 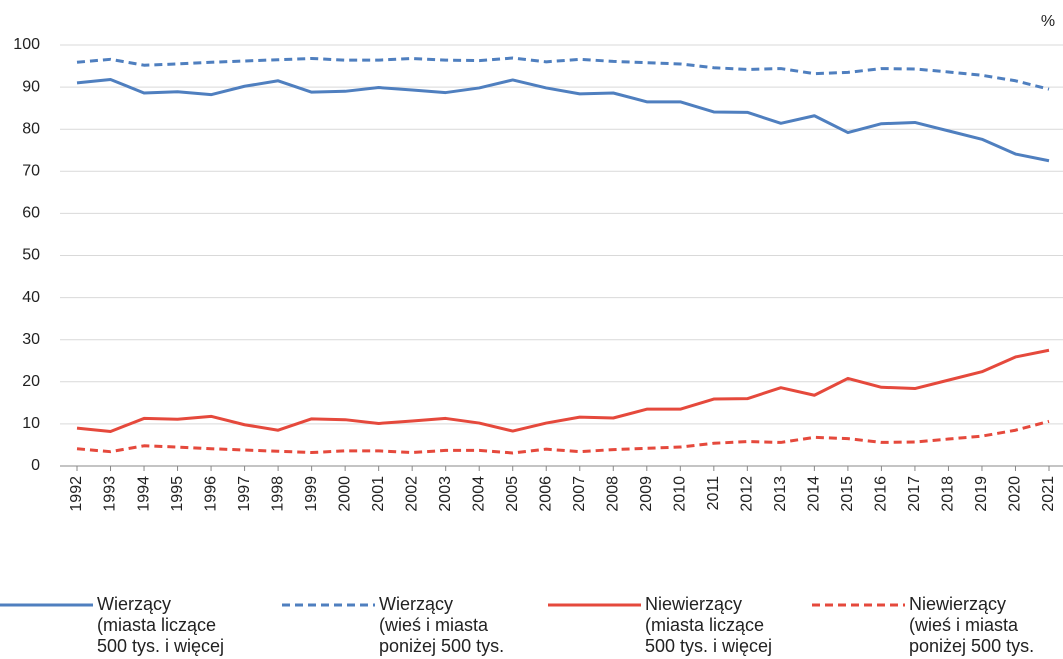 What do you see at coordinates (31, 381) in the screenshot?
I see `y-tick-label: 20` at bounding box center [31, 381].